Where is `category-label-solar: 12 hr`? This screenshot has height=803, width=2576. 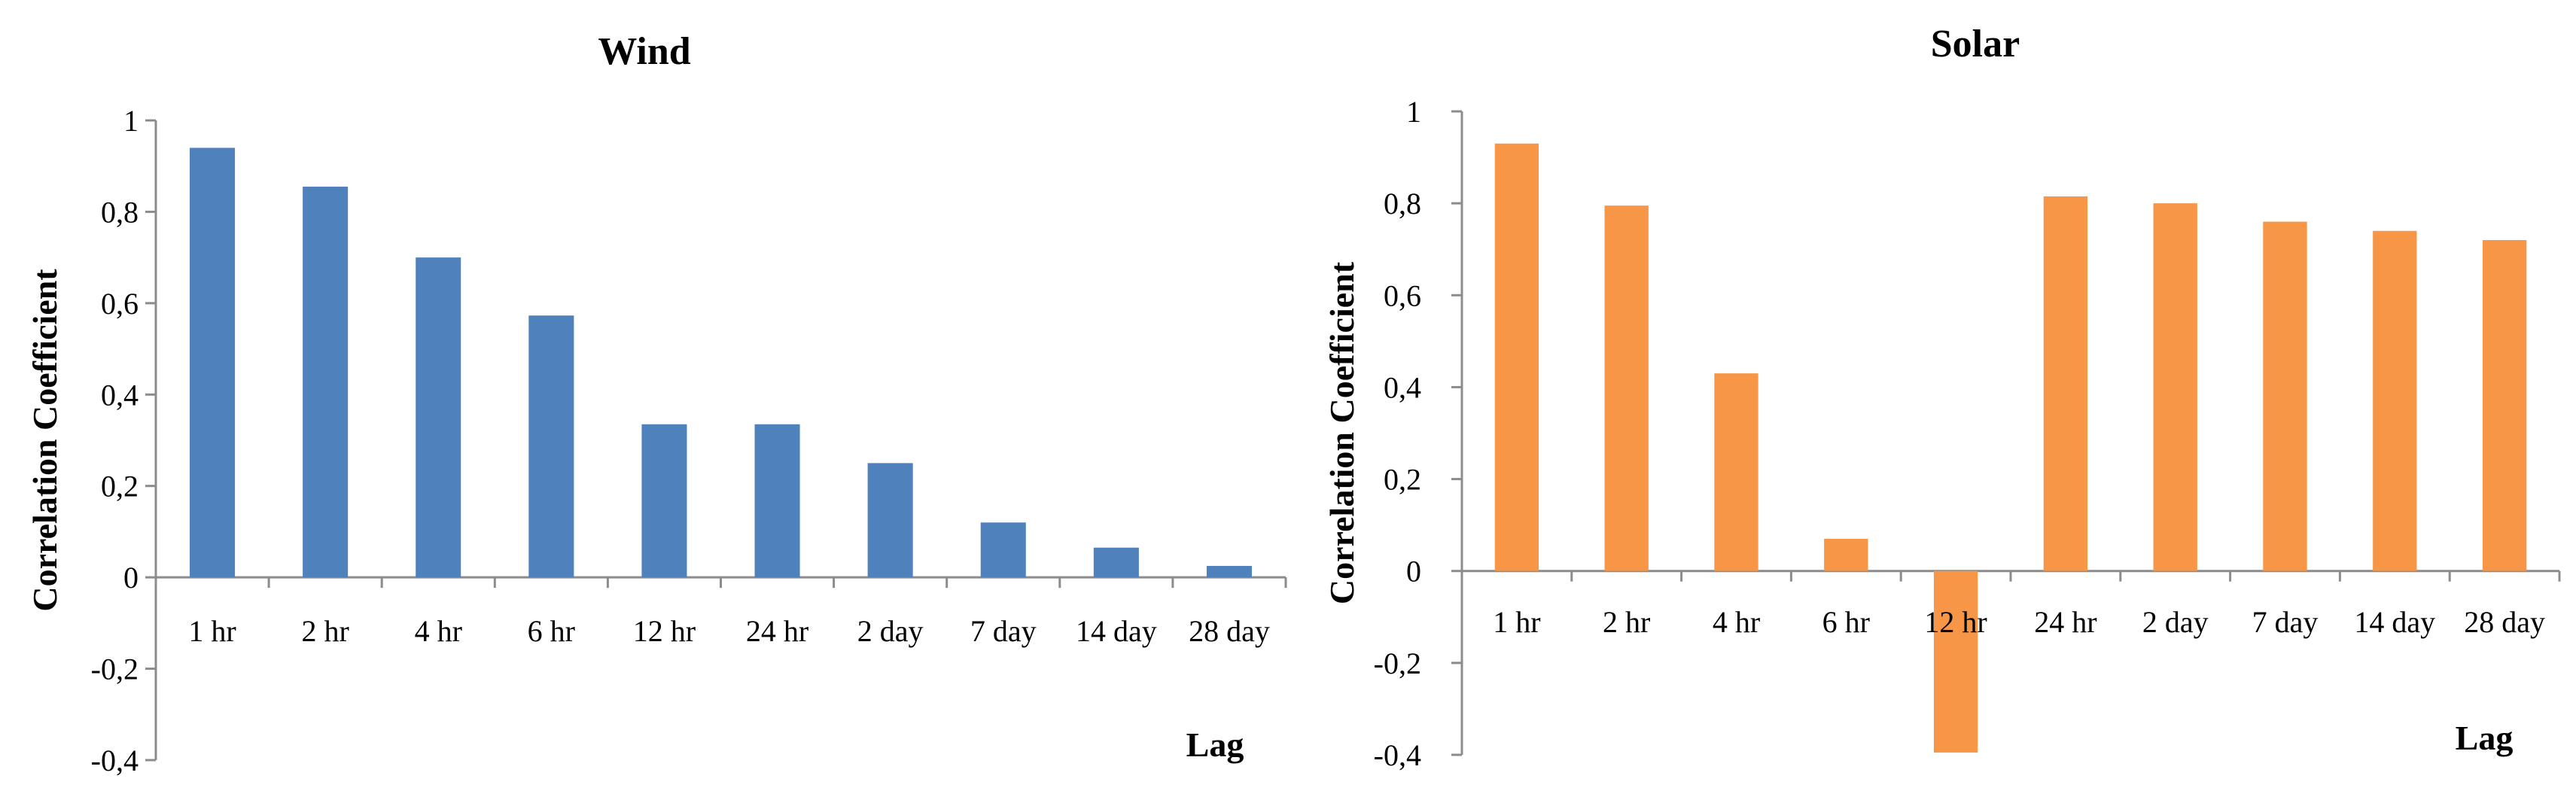 category-label-solar: 12 hr is located at coordinates (1956, 622).